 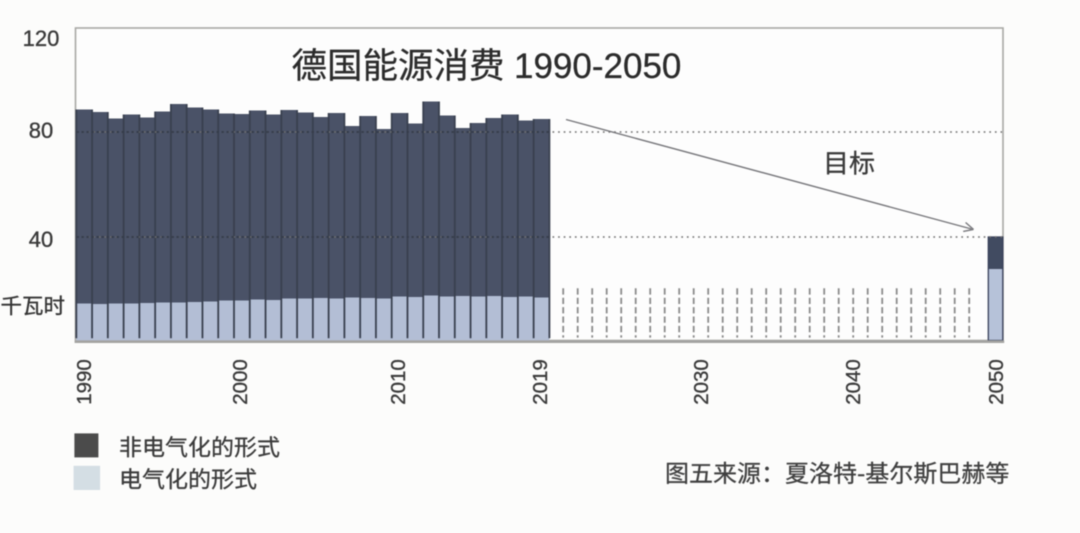 What do you see at coordinates (540, 382) in the screenshot?
I see `svg-text: 2019` at bounding box center [540, 382].